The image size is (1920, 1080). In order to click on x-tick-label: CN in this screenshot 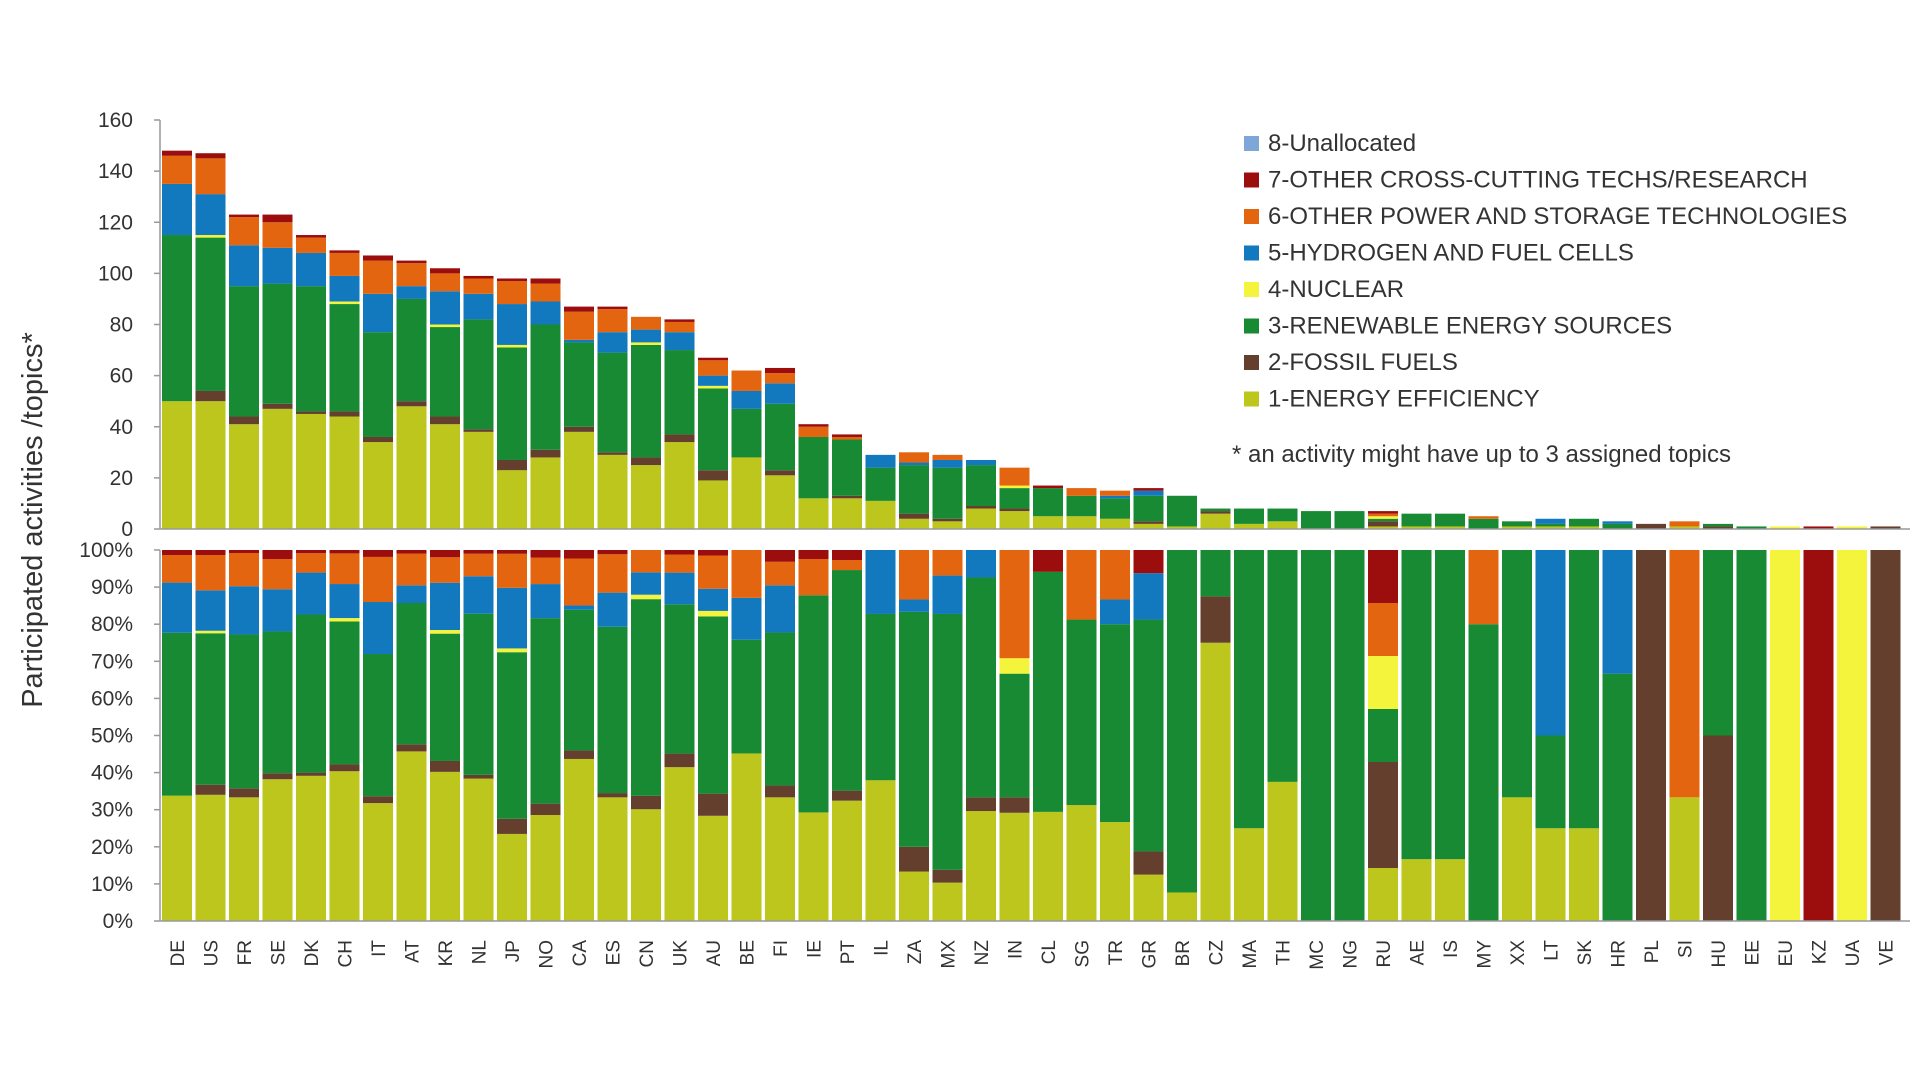, I will do `click(647, 953)`.